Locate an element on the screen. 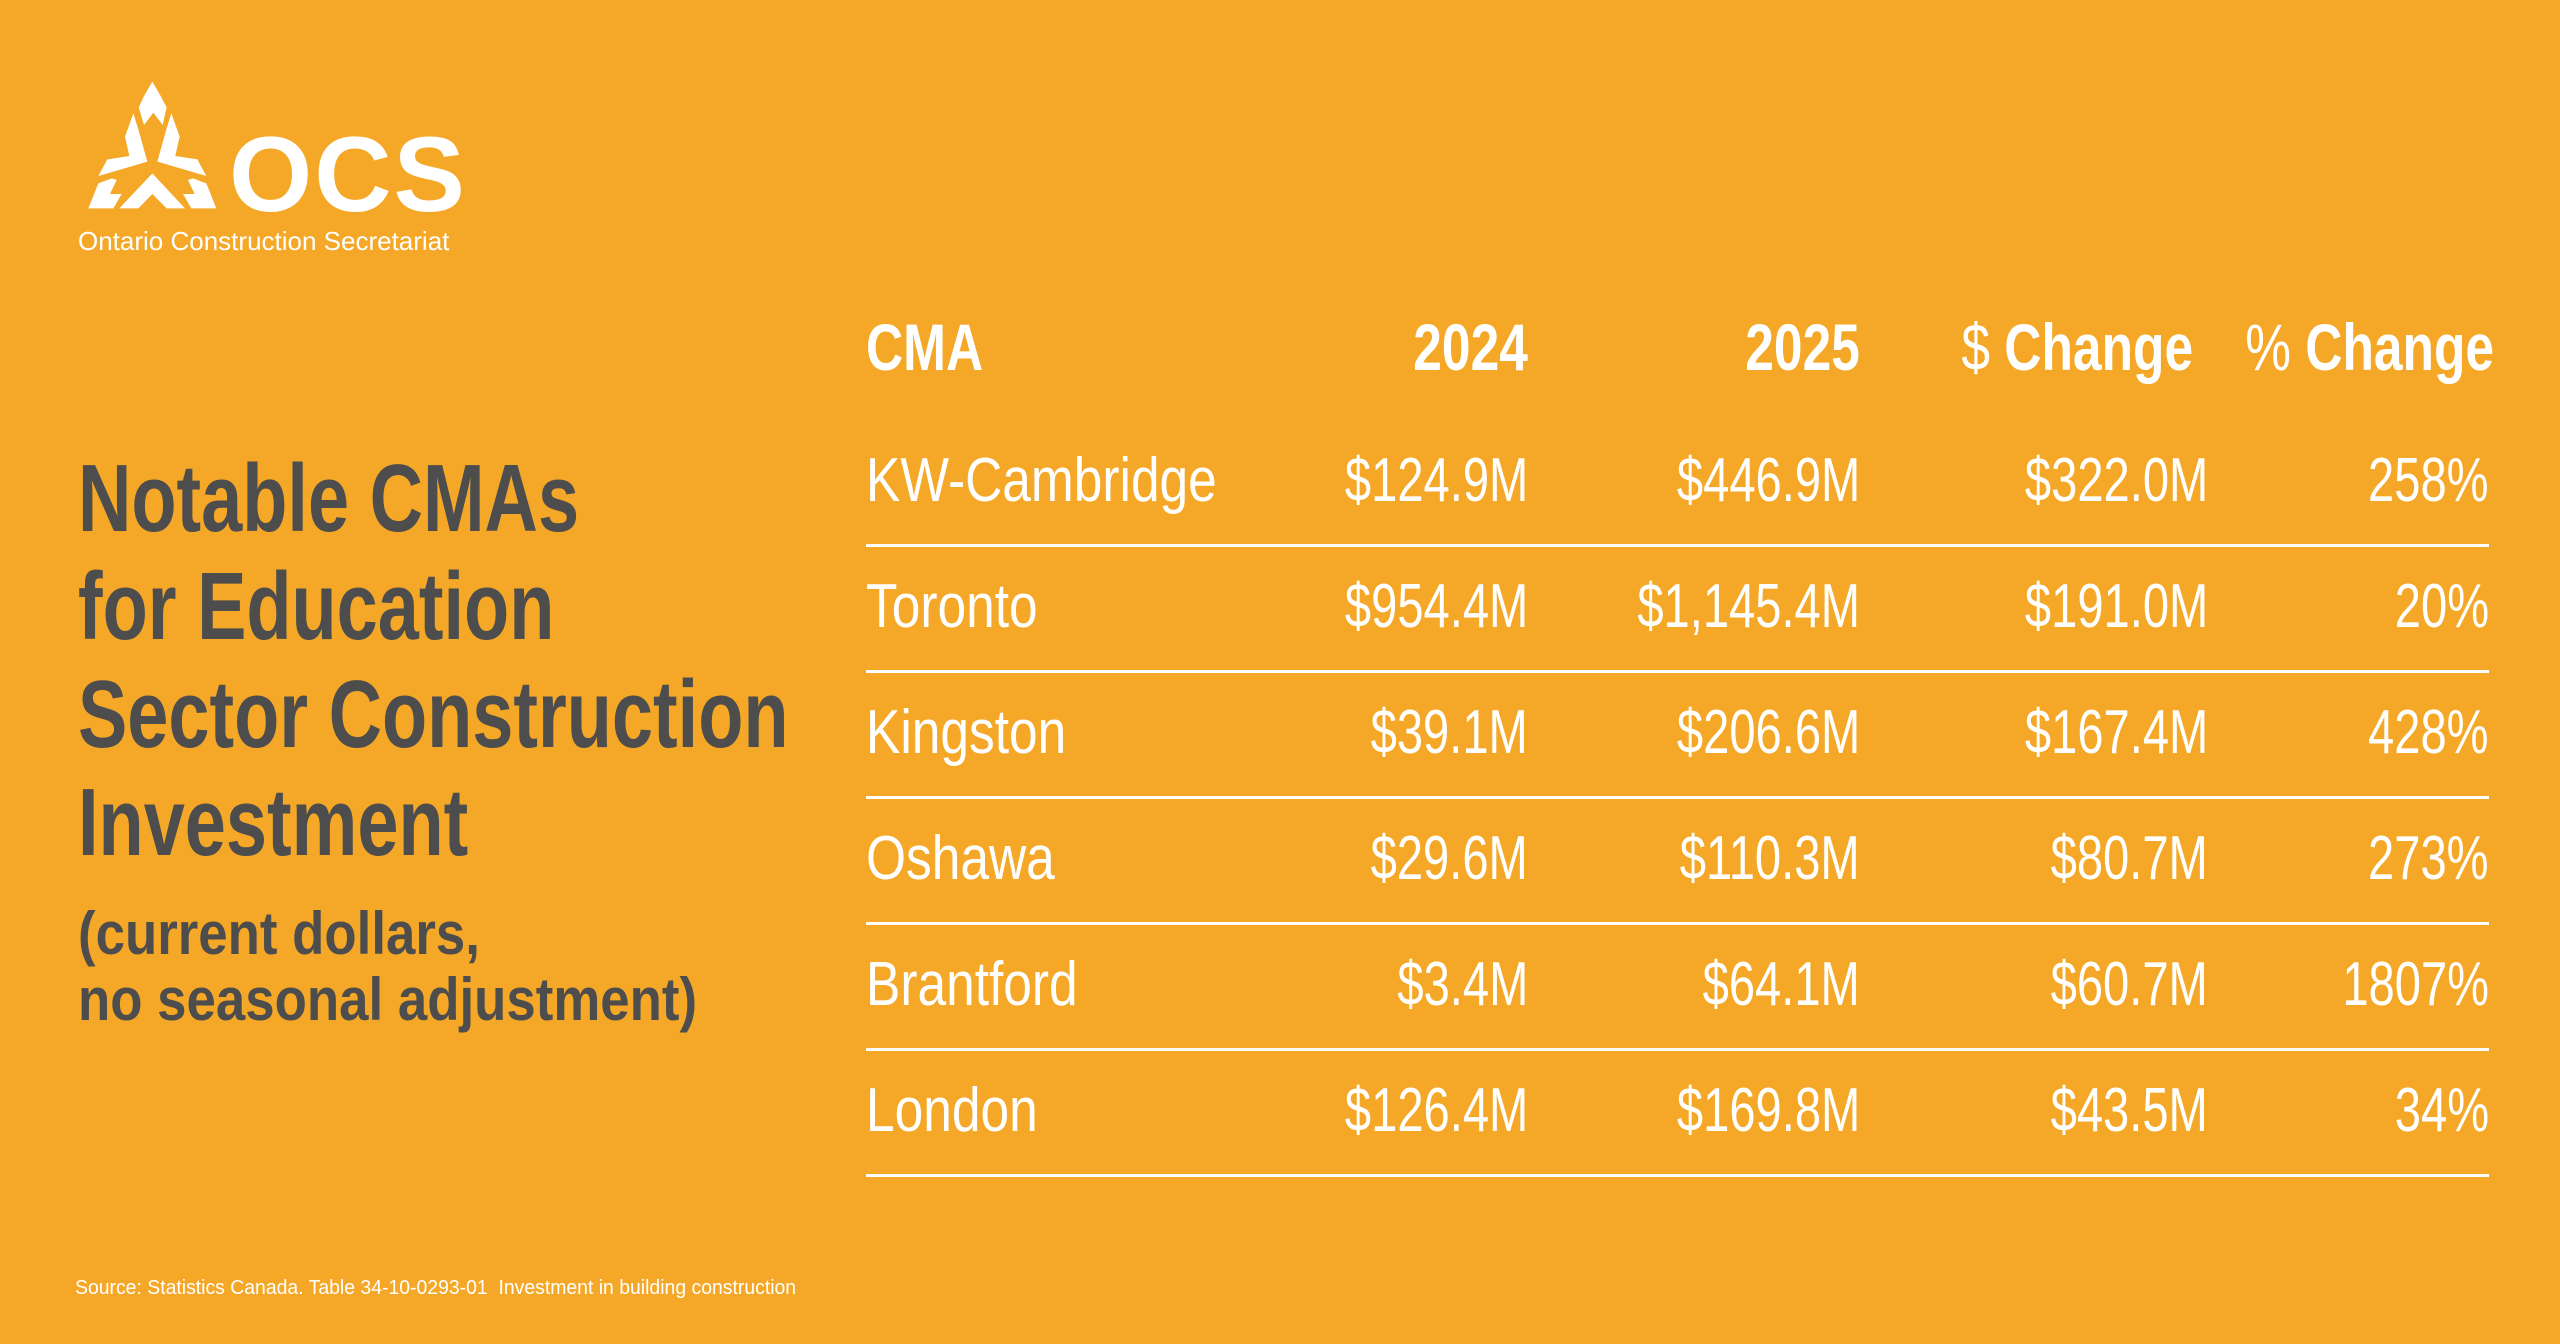 The width and height of the screenshot is (2560, 1344). percent-symbol: % is located at coordinates (2268, 347).